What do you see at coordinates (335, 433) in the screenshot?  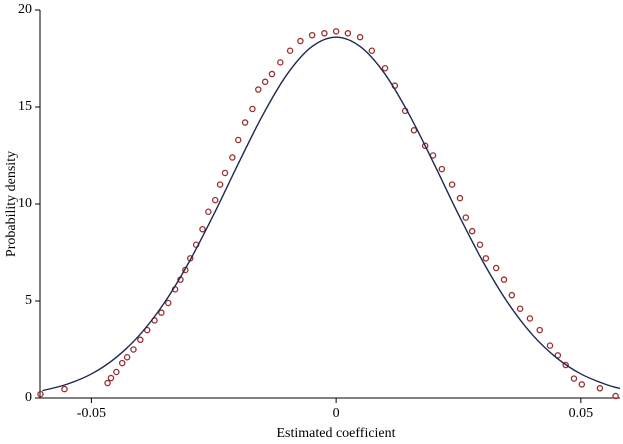 I see `x-axis-label: Estimated coefficient` at bounding box center [335, 433].